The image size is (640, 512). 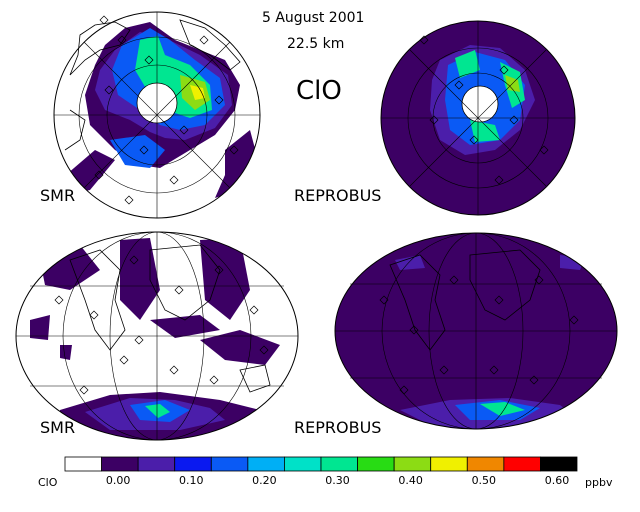 What do you see at coordinates (557, 480) in the screenshot?
I see `colorbar-tick-label: 0.60` at bounding box center [557, 480].